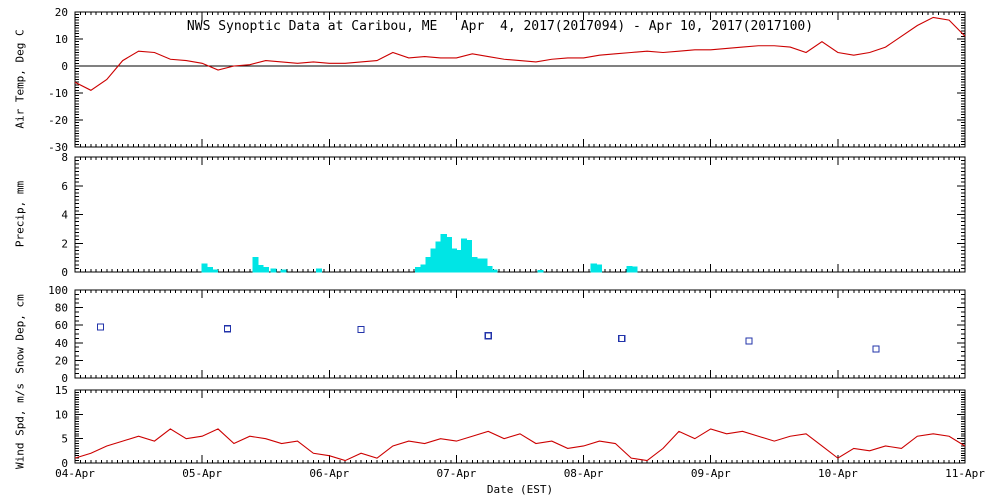 The width and height of the screenshot is (1000, 500). What do you see at coordinates (520, 53) in the screenshot?
I see `series-line-air-temp` at bounding box center [520, 53].